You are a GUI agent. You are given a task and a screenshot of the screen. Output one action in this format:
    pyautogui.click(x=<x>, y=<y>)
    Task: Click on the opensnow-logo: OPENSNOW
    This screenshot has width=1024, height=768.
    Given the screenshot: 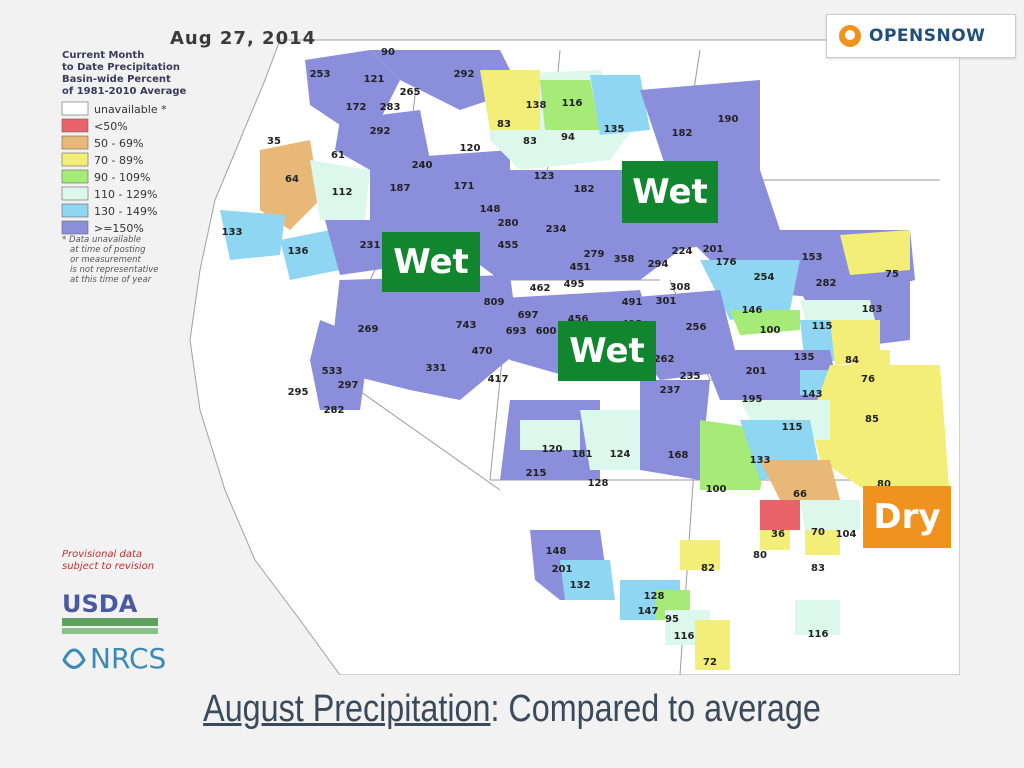 What is the action you would take?
    pyautogui.click(x=921, y=36)
    